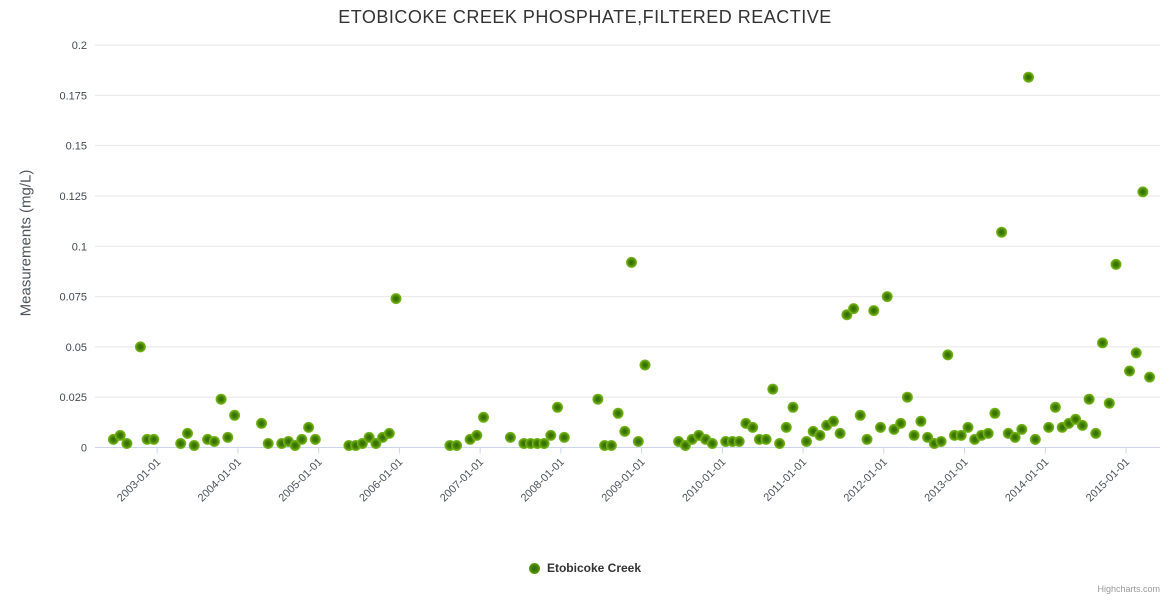 The height and width of the screenshot is (600, 1170). Describe the element at coordinates (73, 398) in the screenshot. I see `y-axis-tick-label: 0.025` at that location.